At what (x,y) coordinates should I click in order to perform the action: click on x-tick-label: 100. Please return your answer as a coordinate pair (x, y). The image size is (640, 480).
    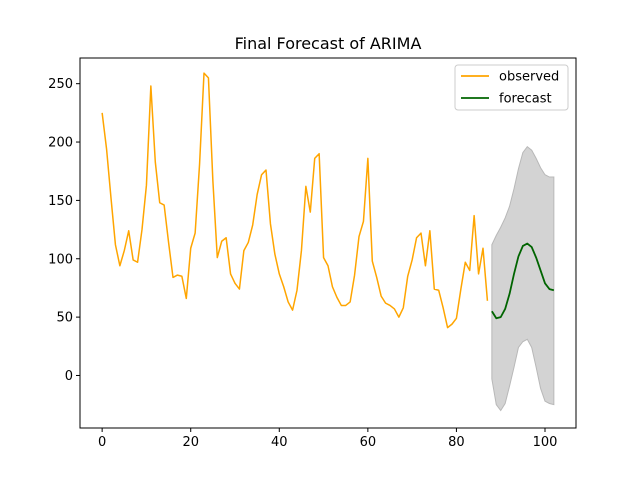
    Looking at the image, I should click on (545, 442).